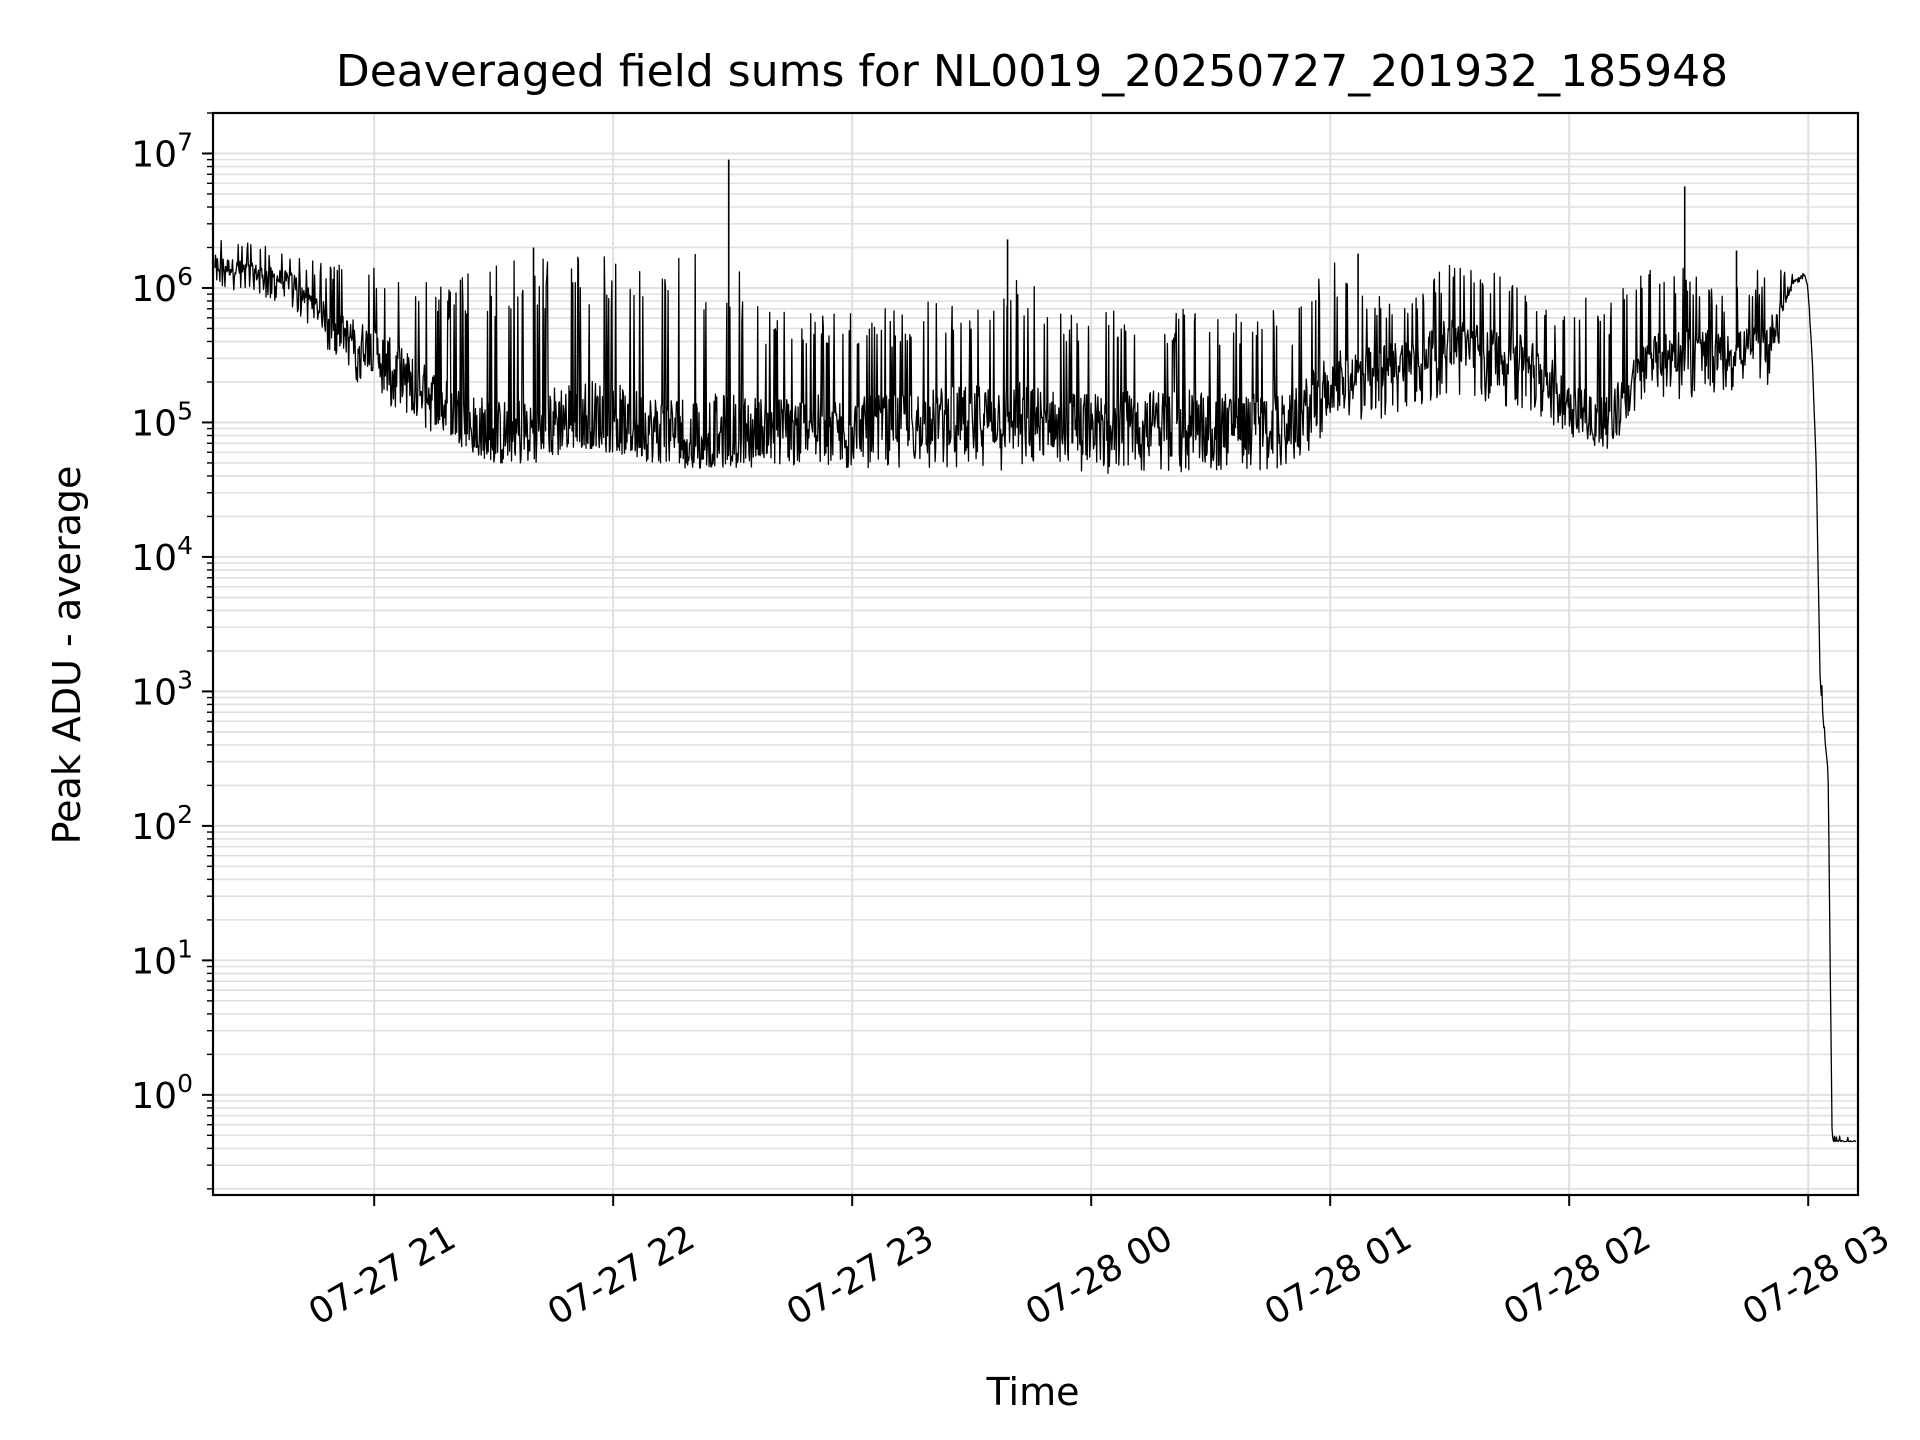  I want to click on y-tick-label: 10⁶, so click(162, 286).